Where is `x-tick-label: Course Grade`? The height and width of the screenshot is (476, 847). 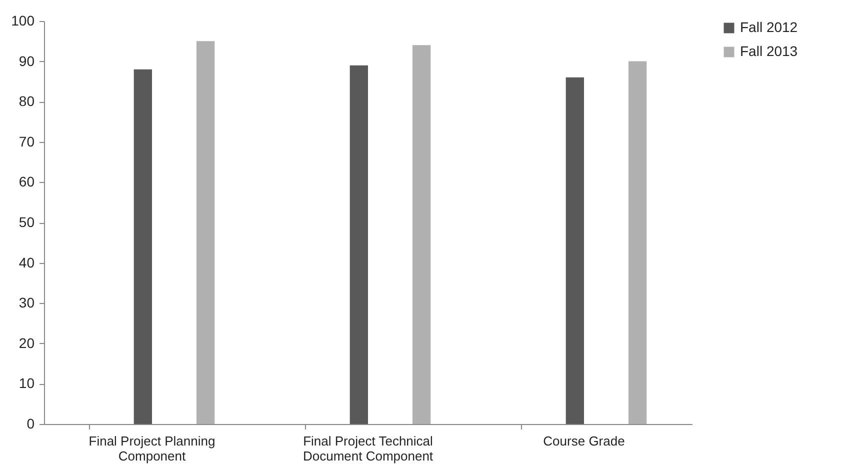
x-tick-label: Course Grade is located at coordinates (584, 441).